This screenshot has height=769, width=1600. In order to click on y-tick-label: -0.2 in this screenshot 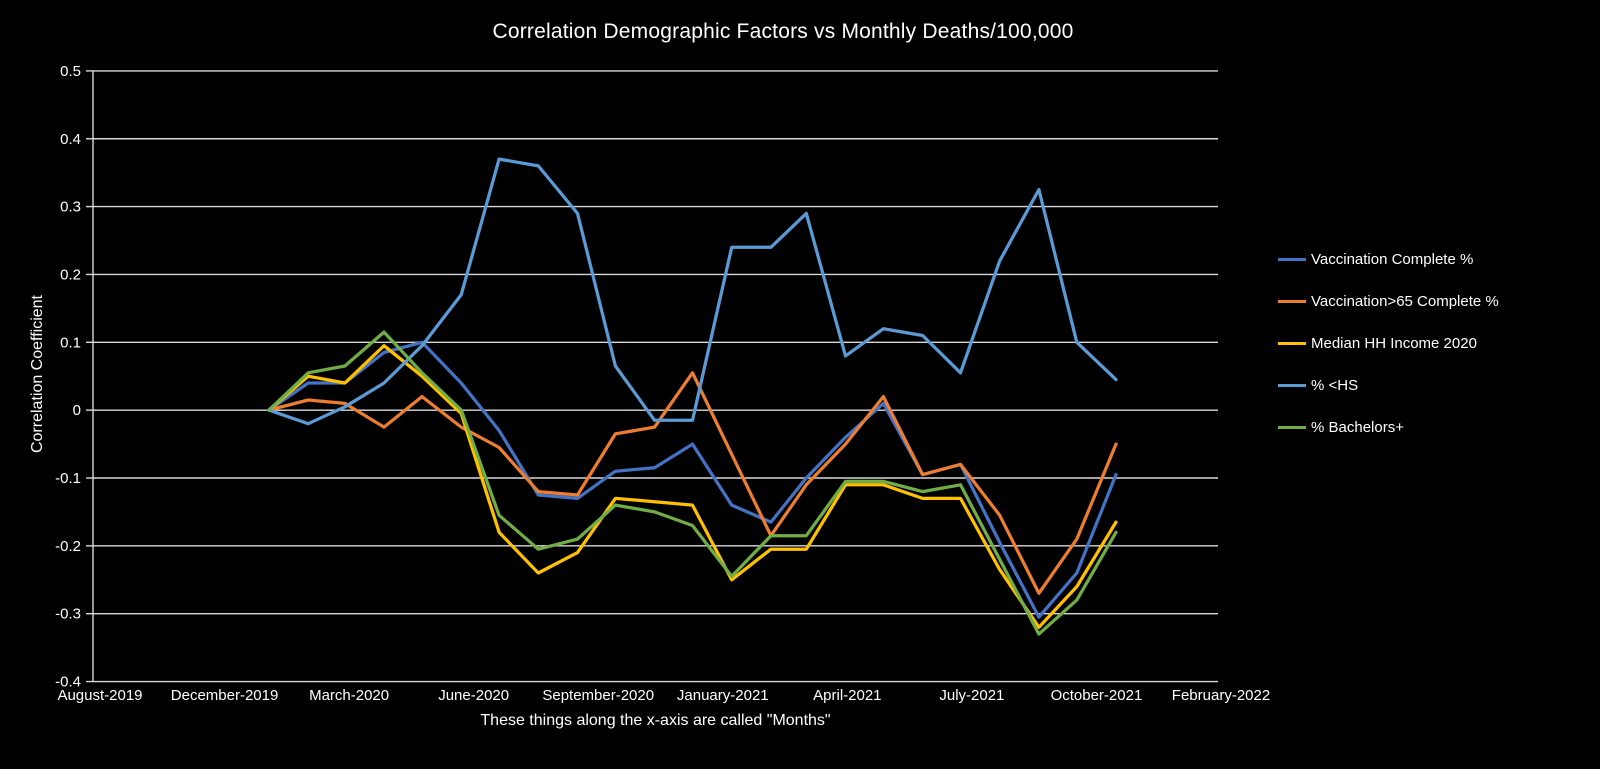, I will do `click(68, 546)`.